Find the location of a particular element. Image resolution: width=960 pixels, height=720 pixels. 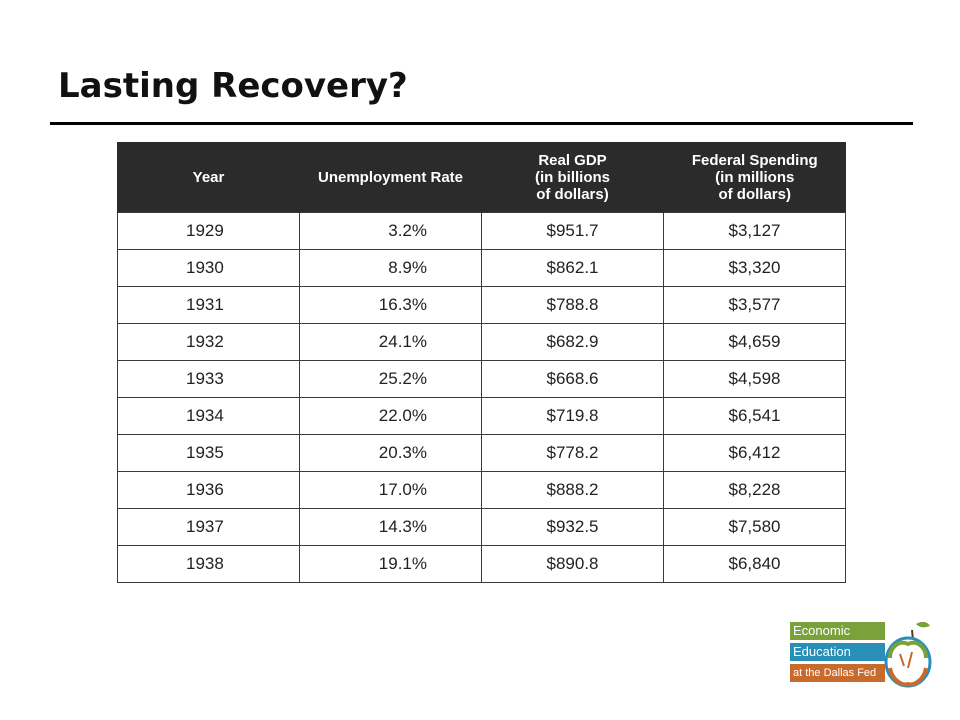

table-row: 1934 22.0% $719.8 $6,541 is located at coordinates (481, 416).